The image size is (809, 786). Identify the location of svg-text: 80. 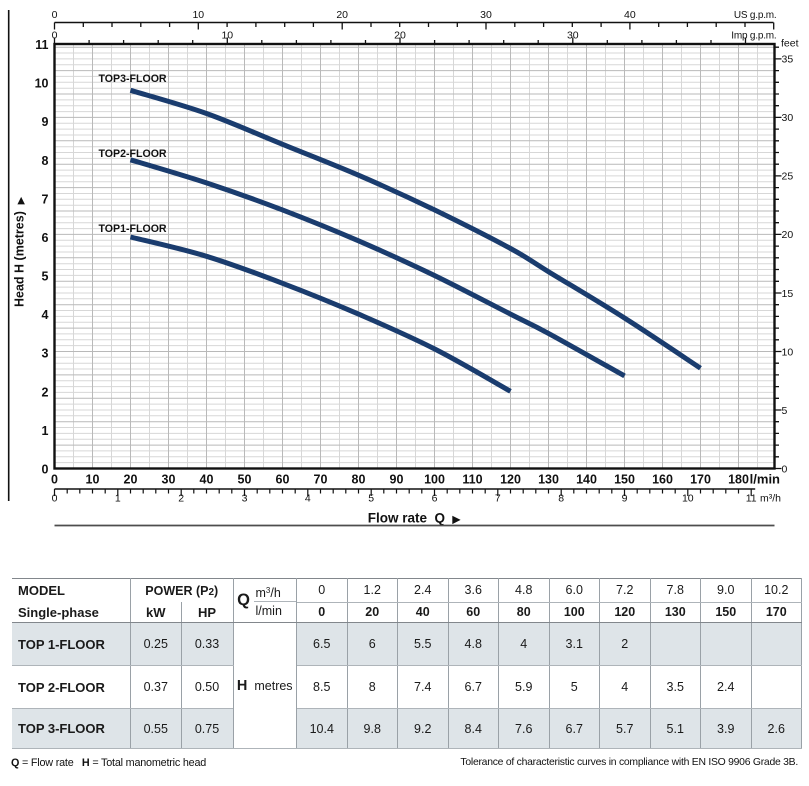
(359, 480).